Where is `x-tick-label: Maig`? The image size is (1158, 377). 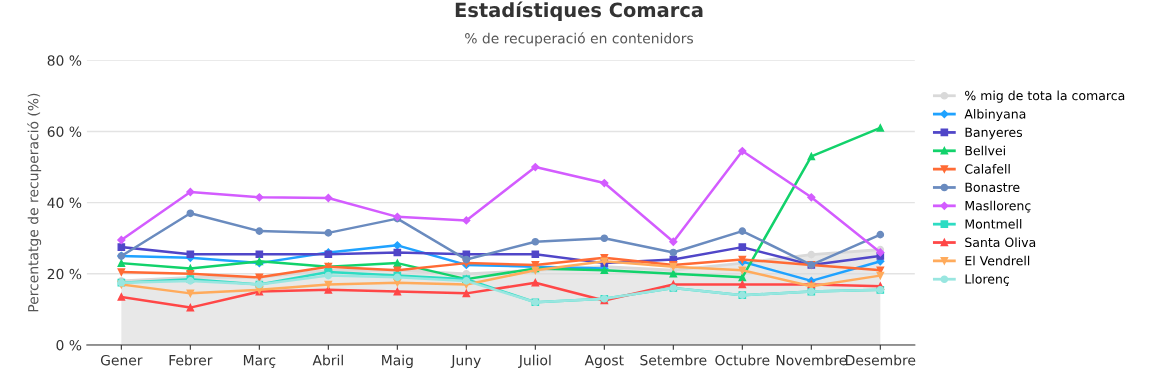
x-tick-label: Maig is located at coordinates (397, 361).